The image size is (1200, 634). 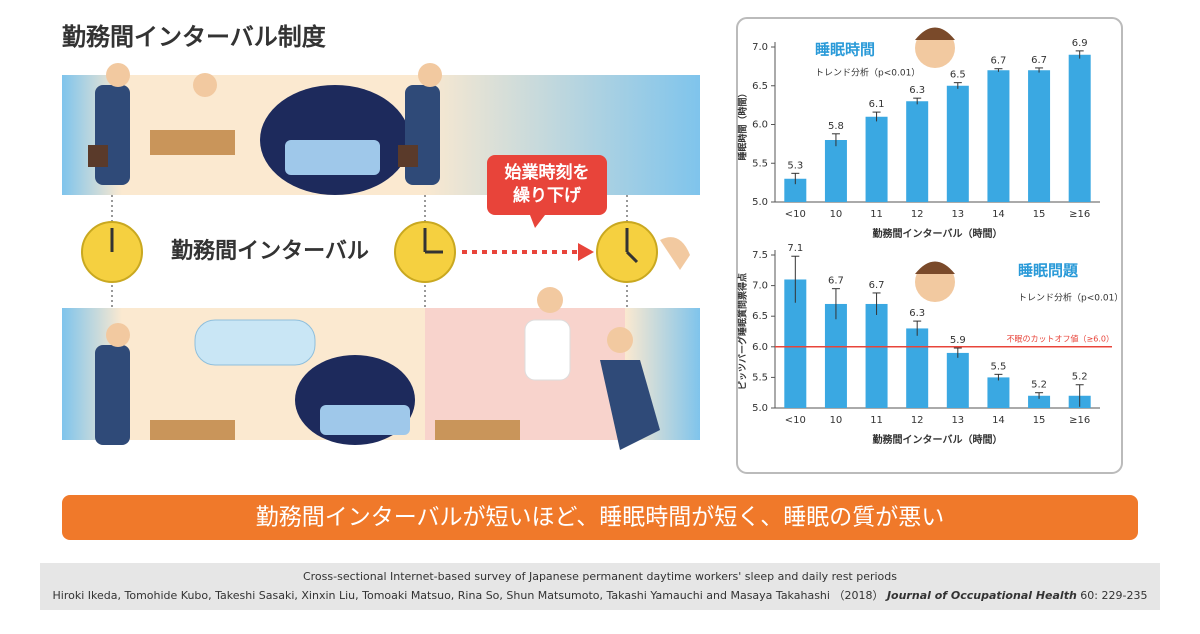 I want to click on banner-text: 勤務間インターバルが短いほど、睡眠時間が短く、睡眠の質が悪い, so click(x=600, y=518).